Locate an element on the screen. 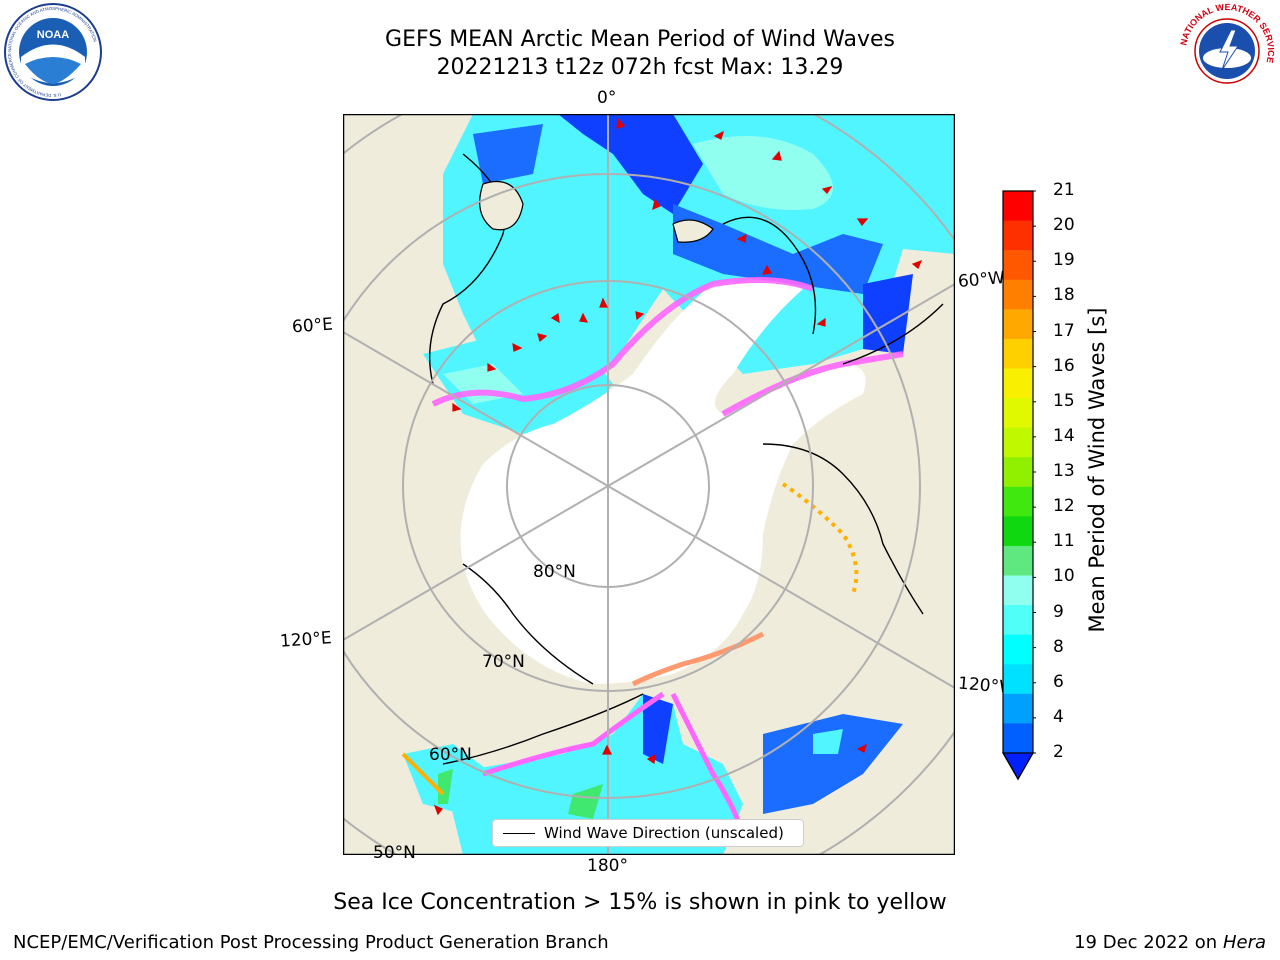 This screenshot has width=1280, height=960. colorbar-tick-label: 21 is located at coordinates (1064, 190).